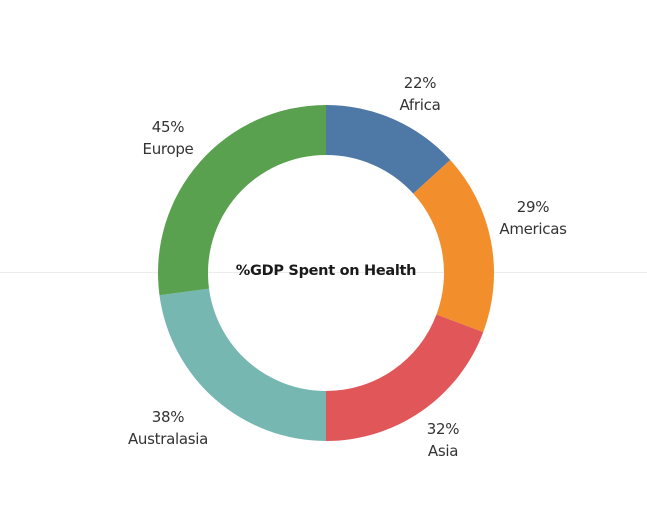 Image resolution: width=647 pixels, height=515 pixels. Describe the element at coordinates (533, 207) in the screenshot. I see `label-americas-pct: 29%` at that location.